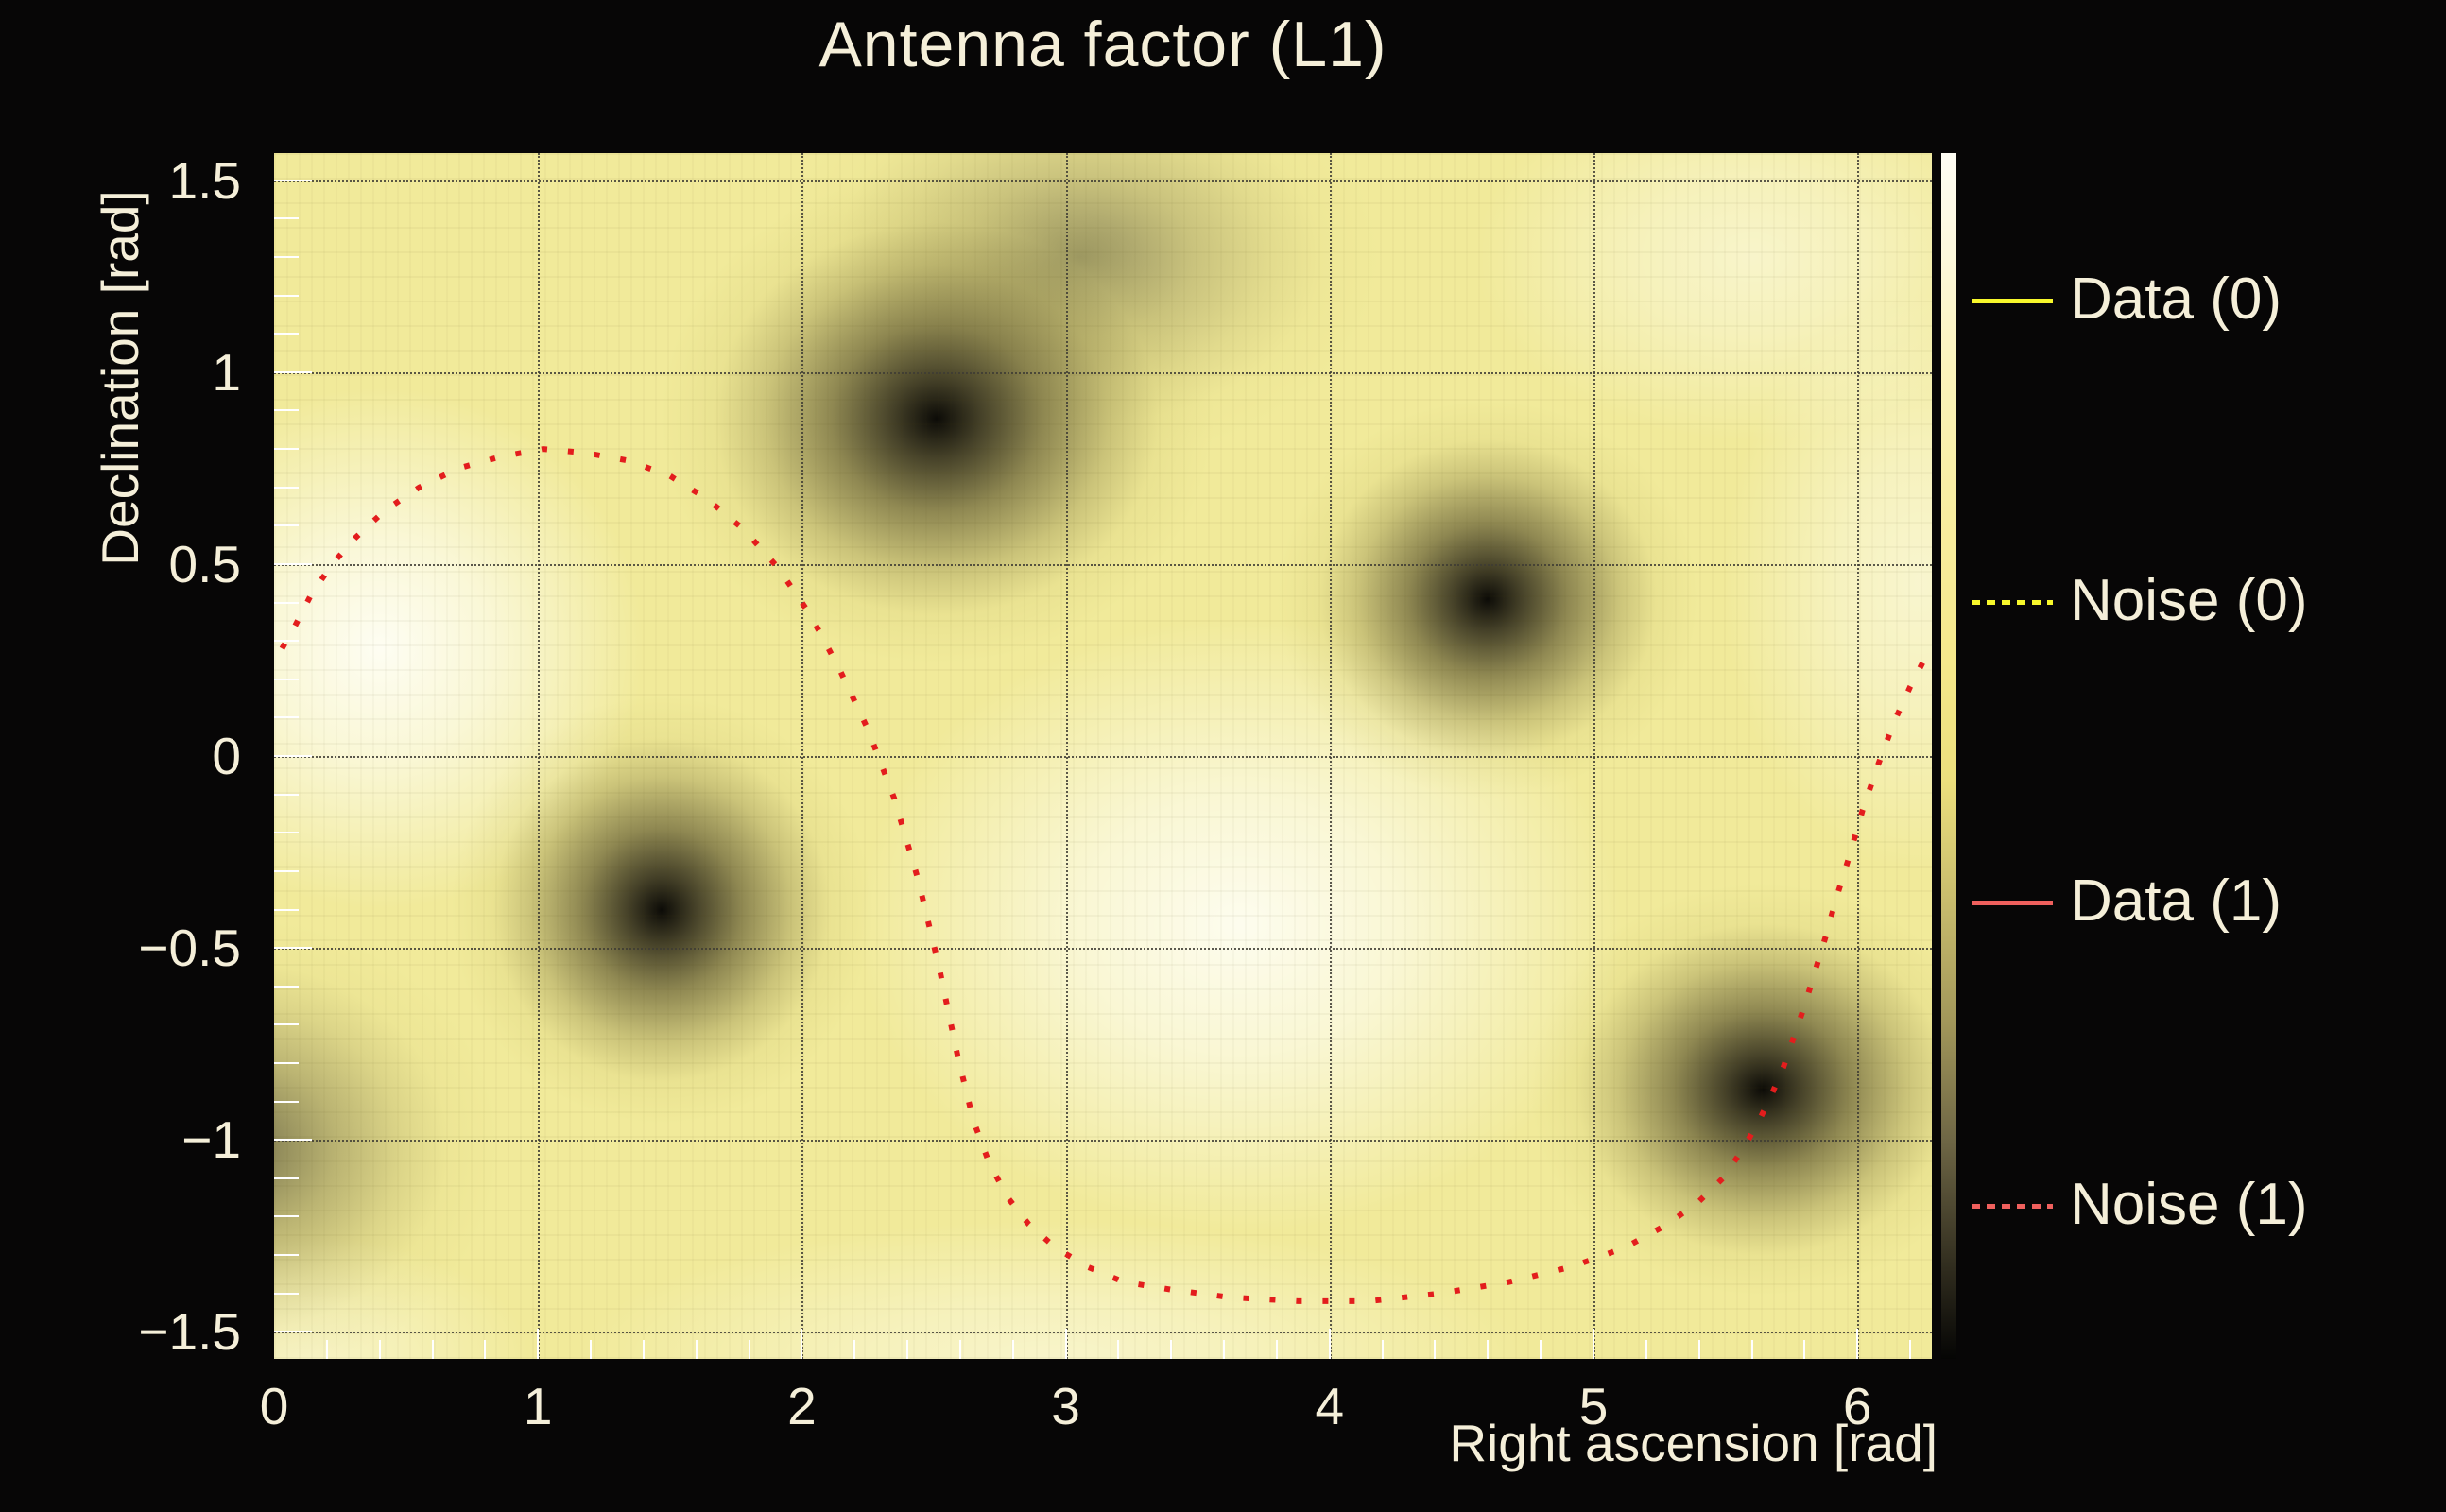 The width and height of the screenshot is (2446, 1512). What do you see at coordinates (189, 1332) in the screenshot?
I see `y-tick-label: −1.5` at bounding box center [189, 1332].